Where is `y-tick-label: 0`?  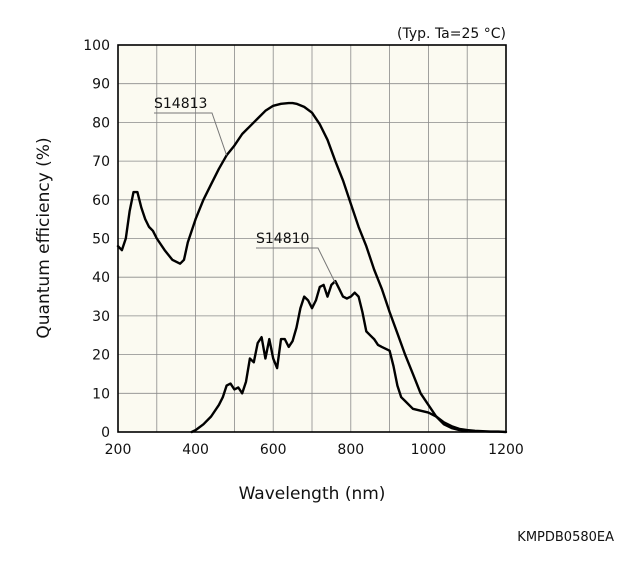
y-tick-label: 0 is located at coordinates (105, 433).